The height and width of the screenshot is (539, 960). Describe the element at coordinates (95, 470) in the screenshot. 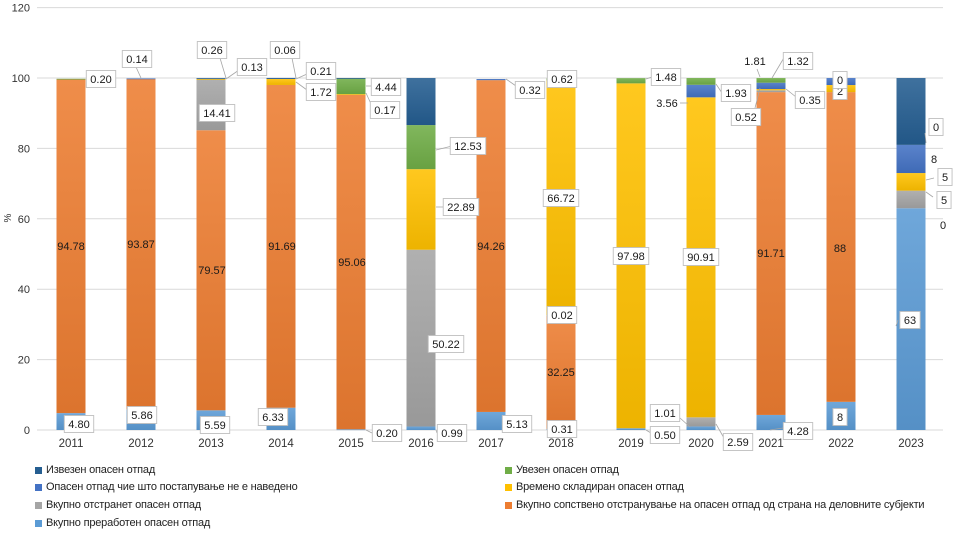

I see `legend-item-exported: Извезен опасен отпад` at that location.